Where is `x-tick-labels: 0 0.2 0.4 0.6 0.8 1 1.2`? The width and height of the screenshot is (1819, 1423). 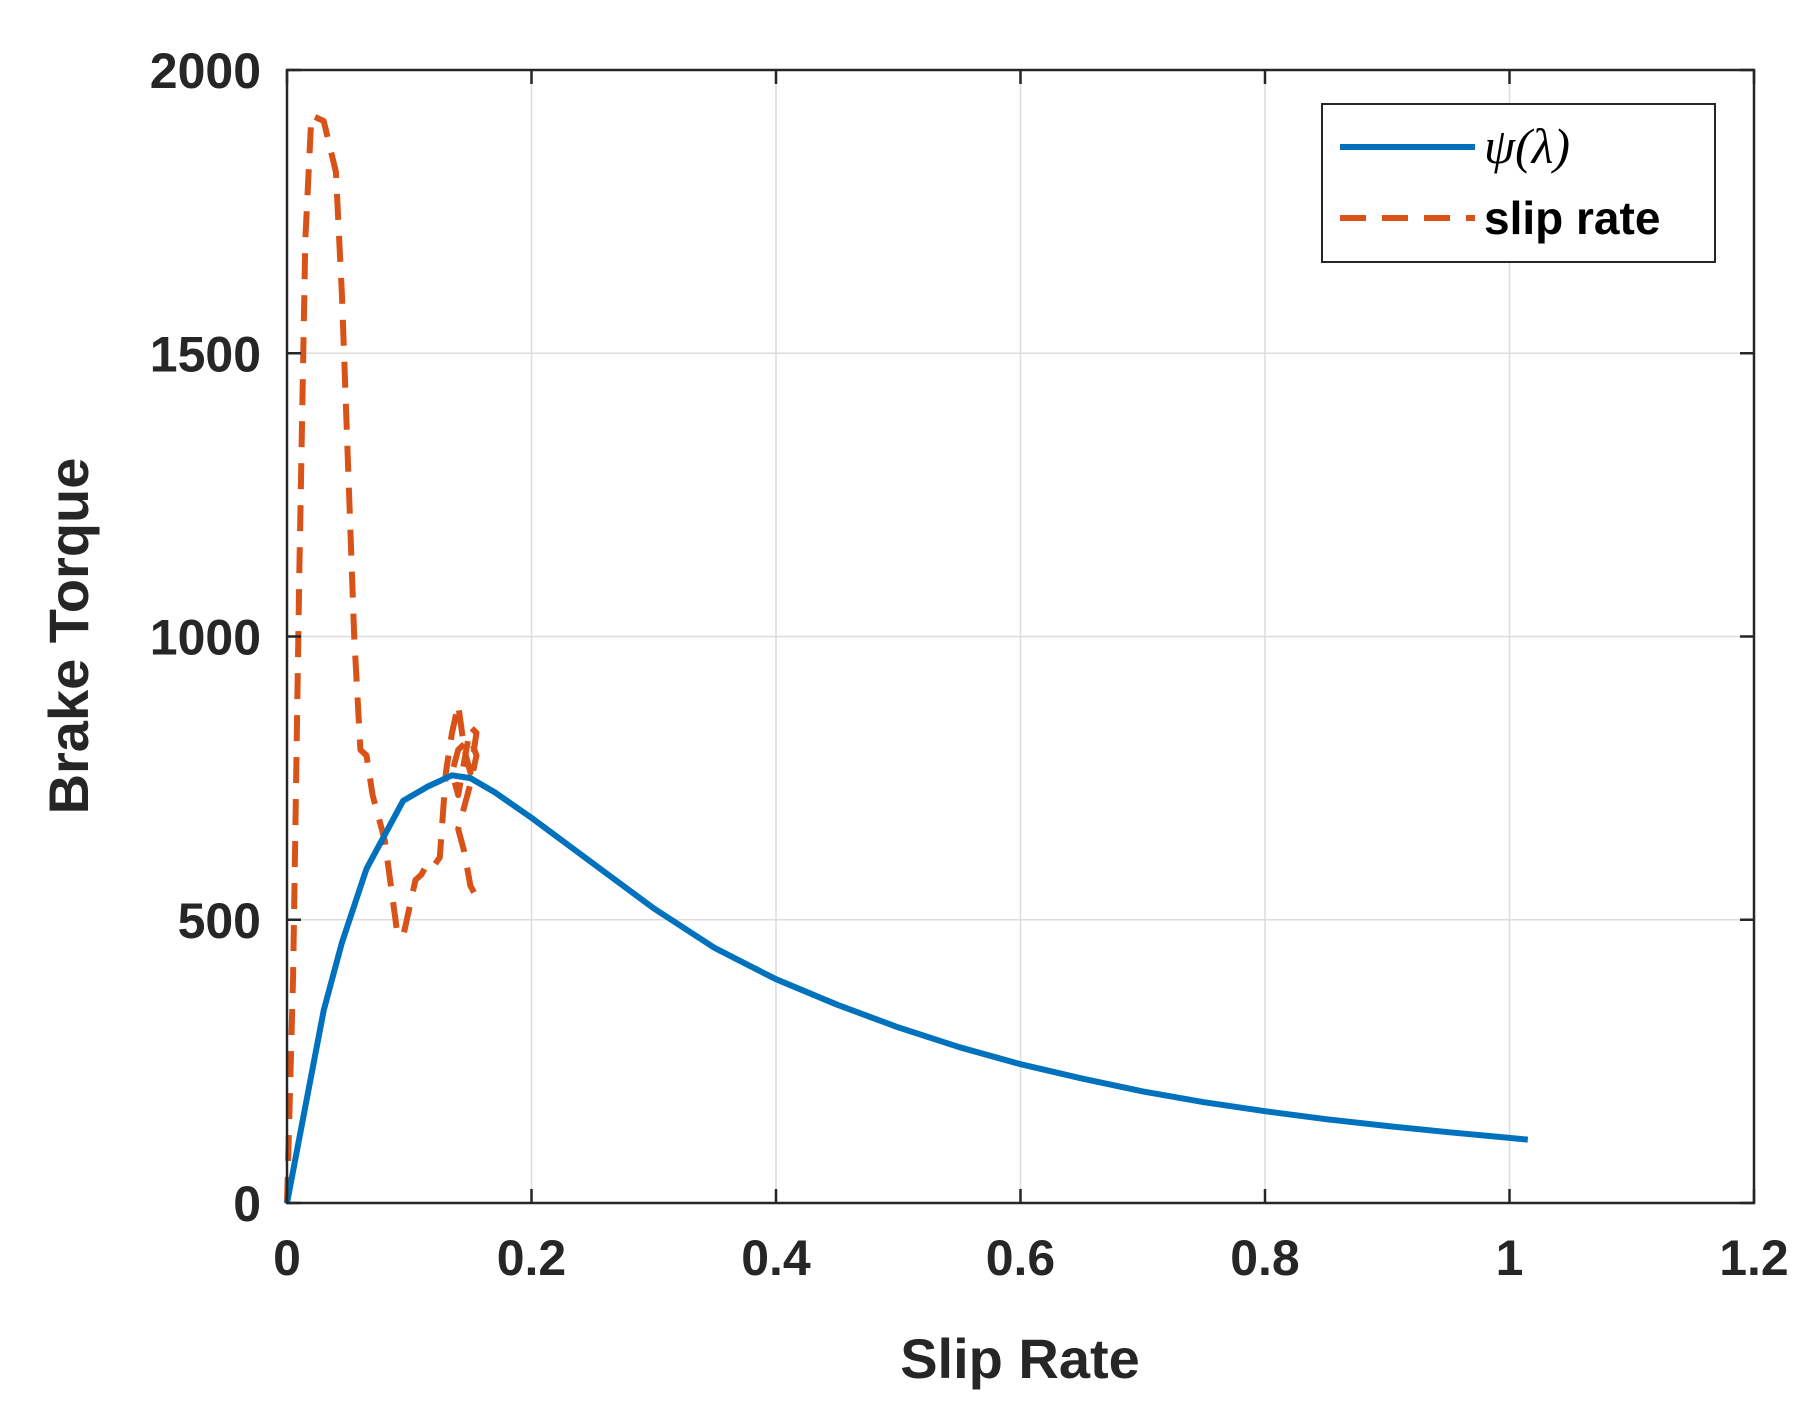
x-tick-labels: 0 0.2 0.4 0.6 0.8 1 1.2 is located at coordinates (1031, 1258).